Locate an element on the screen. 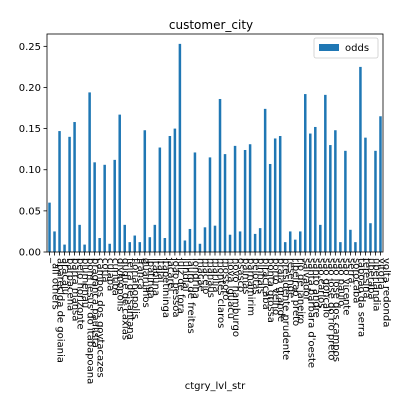  x-tick-label: palmas is located at coordinates (245, 276).